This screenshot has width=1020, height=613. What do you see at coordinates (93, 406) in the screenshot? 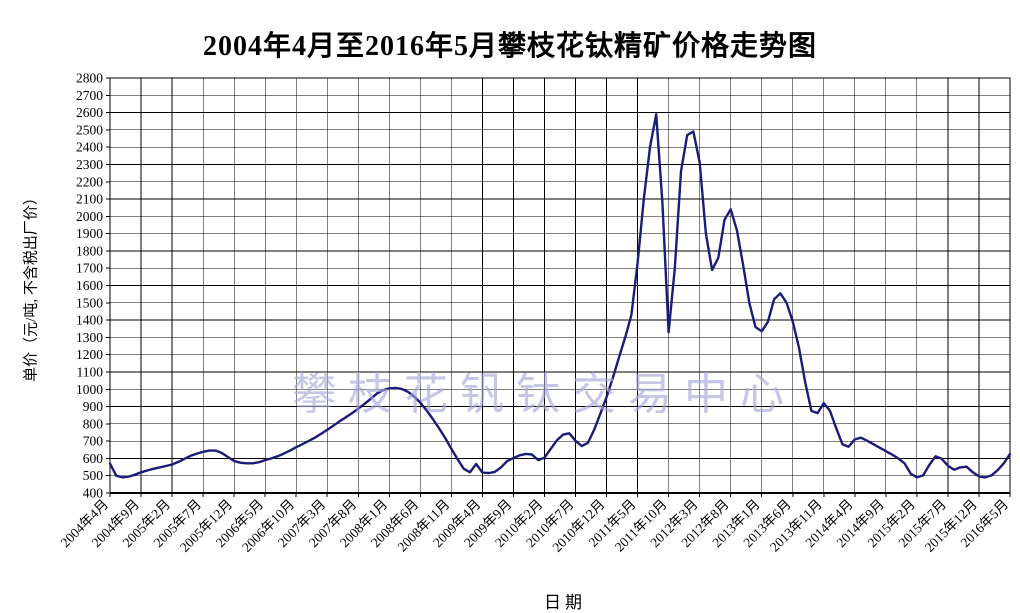
I see `y-tick-label: 900` at bounding box center [93, 406].